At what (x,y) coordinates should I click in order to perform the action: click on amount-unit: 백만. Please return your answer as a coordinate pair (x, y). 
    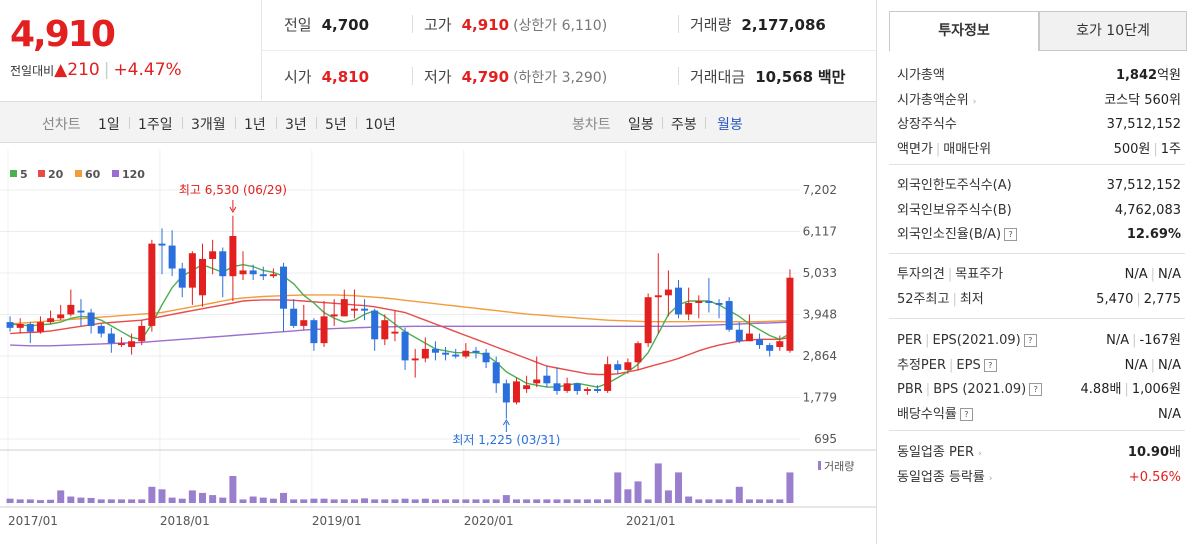
    Looking at the image, I should click on (831, 77).